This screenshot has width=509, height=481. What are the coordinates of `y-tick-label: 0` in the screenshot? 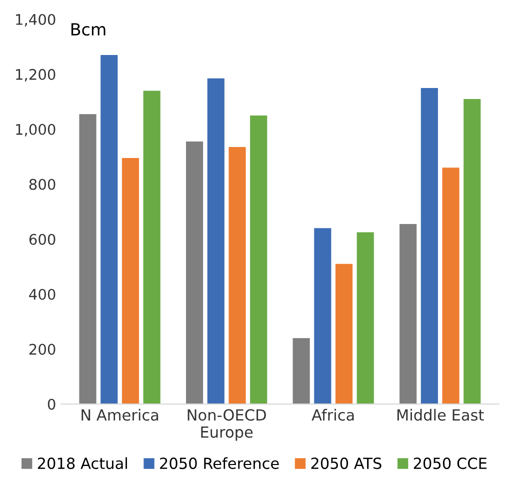 It's located at (52, 404).